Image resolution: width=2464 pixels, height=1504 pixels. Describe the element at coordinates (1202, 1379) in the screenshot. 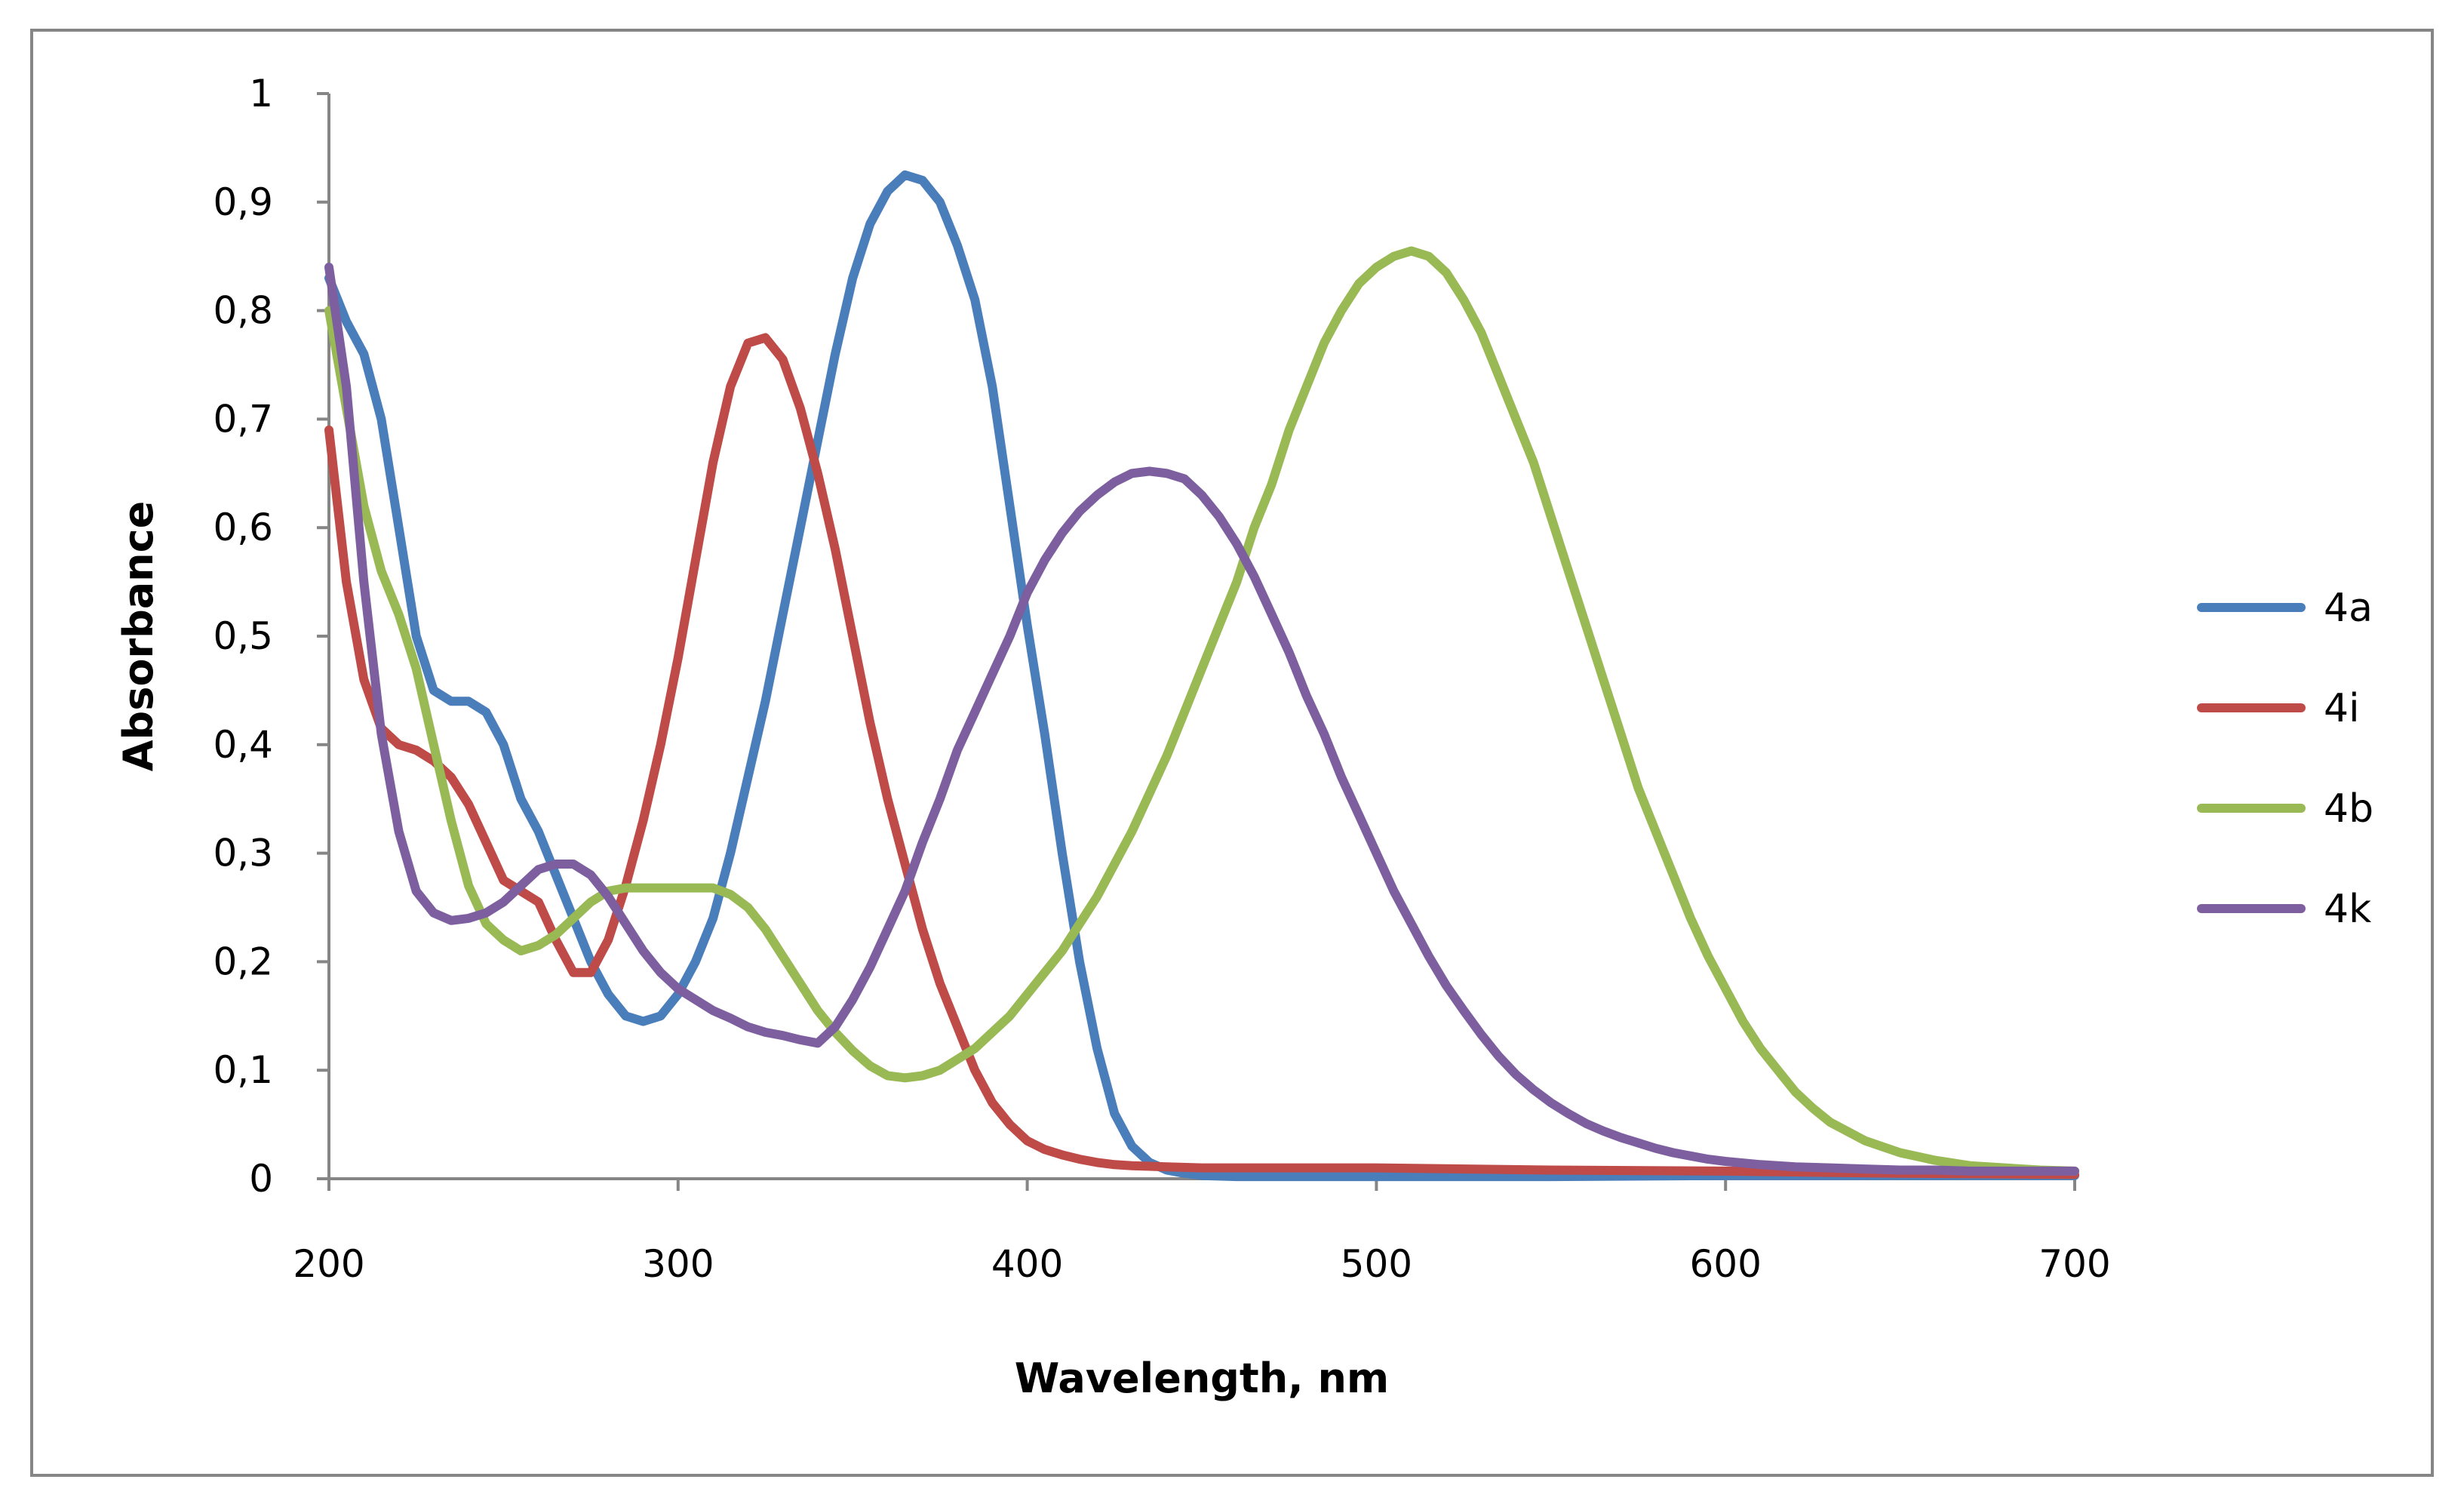

I see `x-axis-title: Wavelength, nm` at that location.